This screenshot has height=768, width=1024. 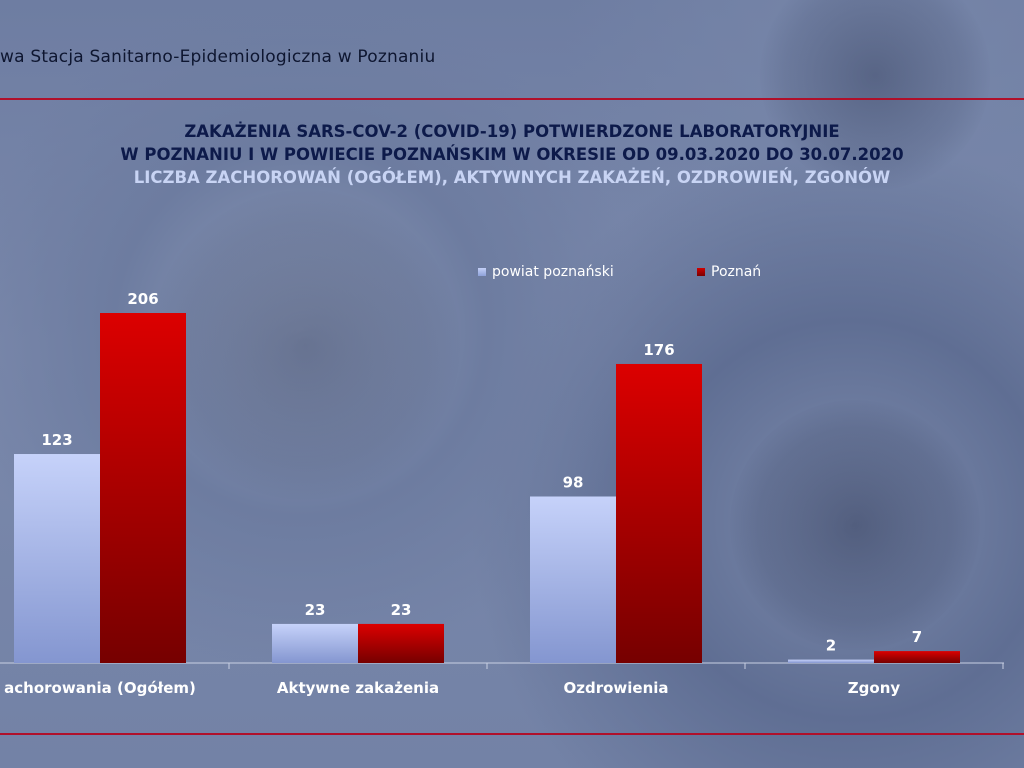 I want to click on data-label: 98, so click(x=573, y=482).